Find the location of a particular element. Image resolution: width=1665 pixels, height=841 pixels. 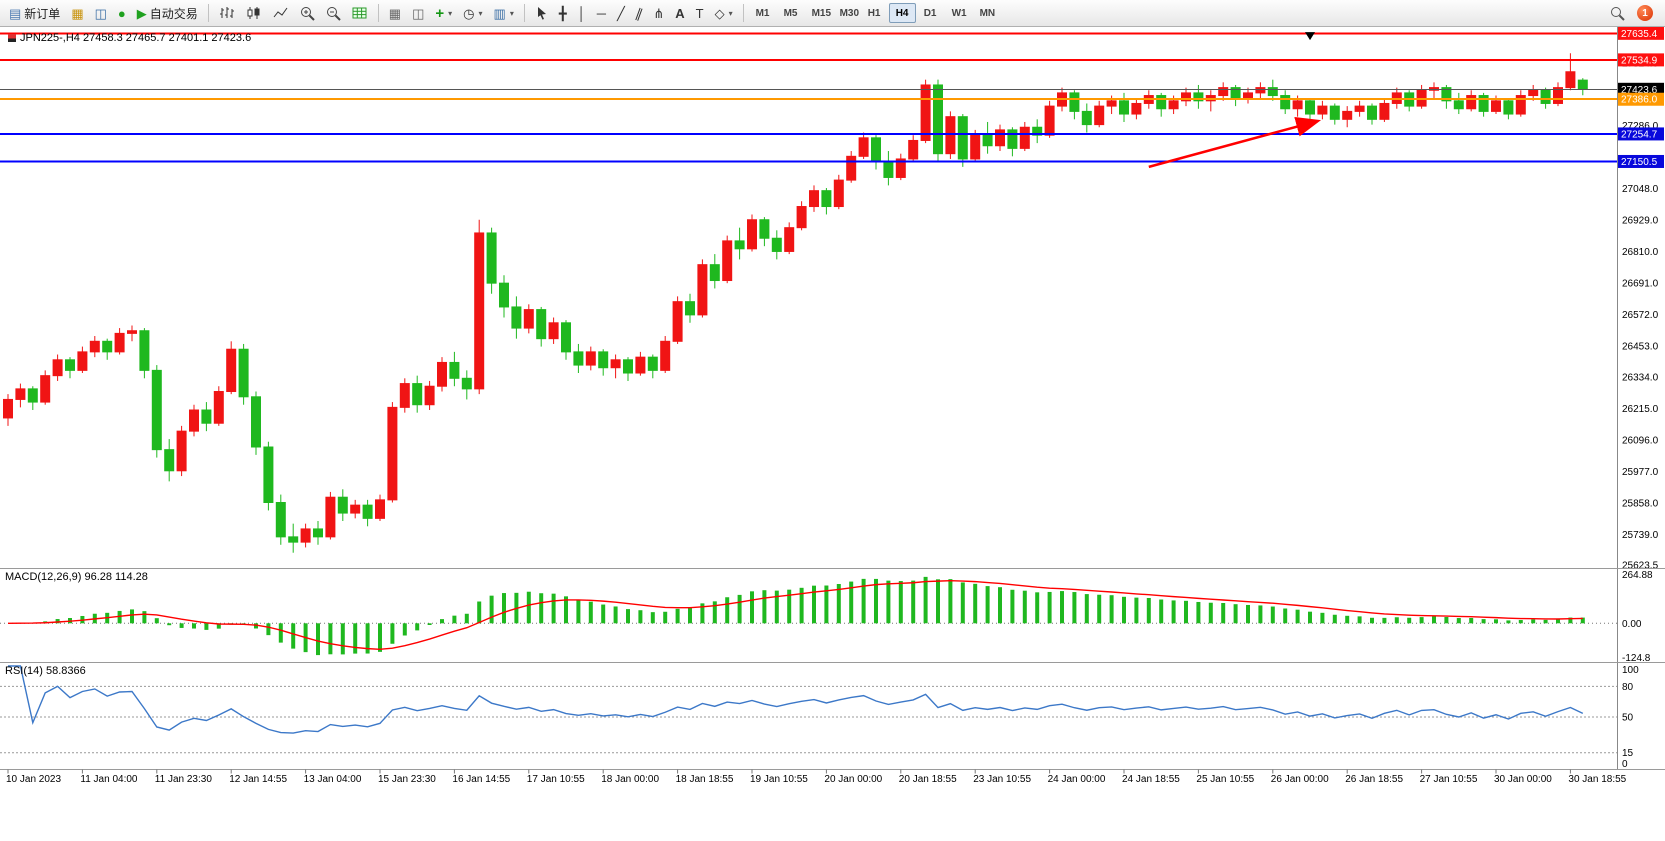

shapes-icon: ◇ is located at coordinates (719, 13).